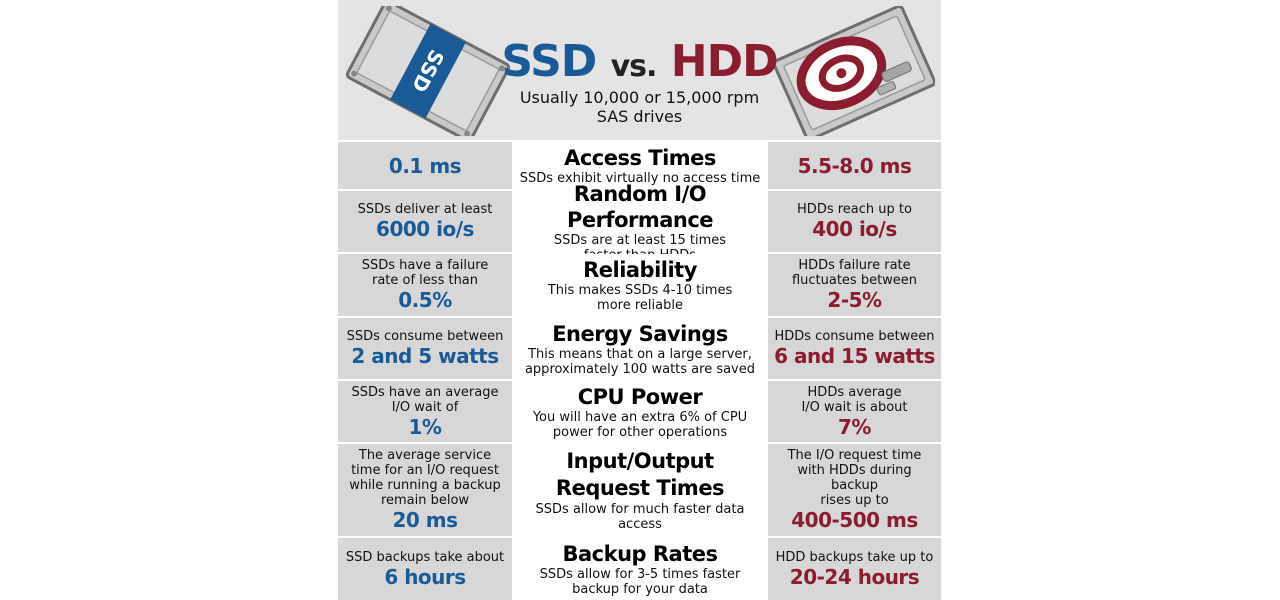  Describe the element at coordinates (640, 574) in the screenshot. I see `metric-description: SSDs allow for 3-5 times faster` at that location.